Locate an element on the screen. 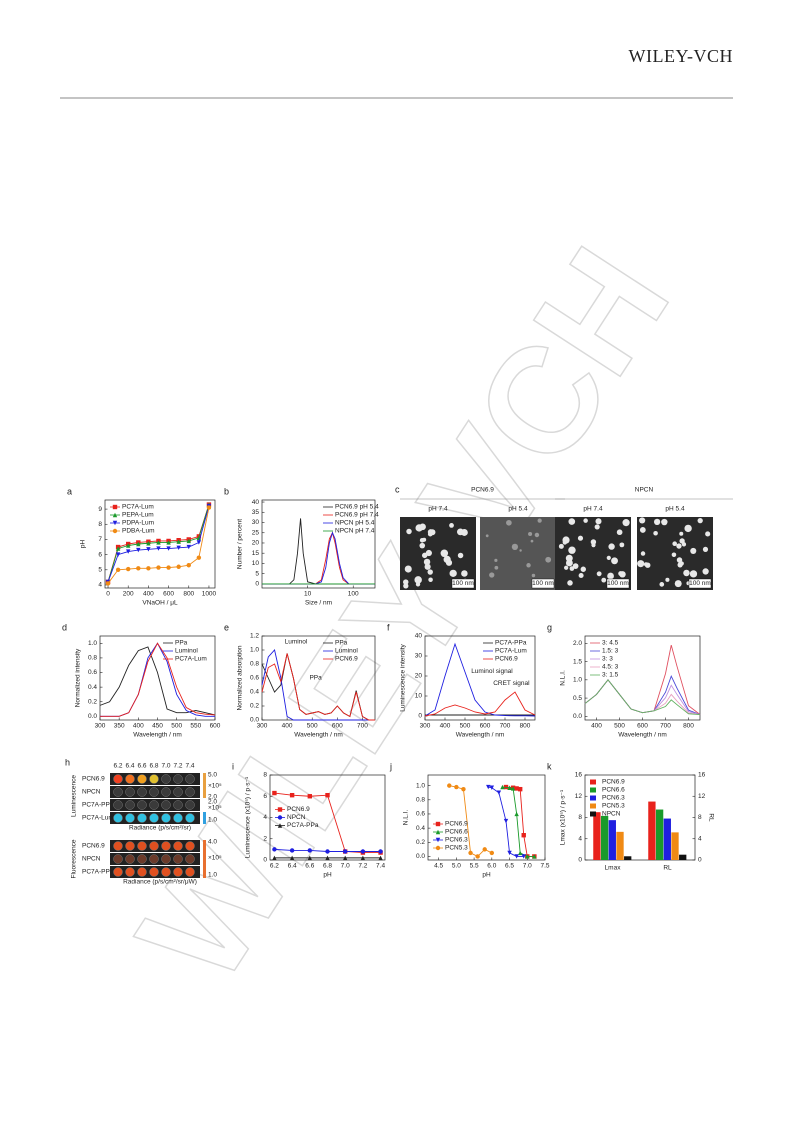  x-tick-label: 700 is located at coordinates (665, 726).